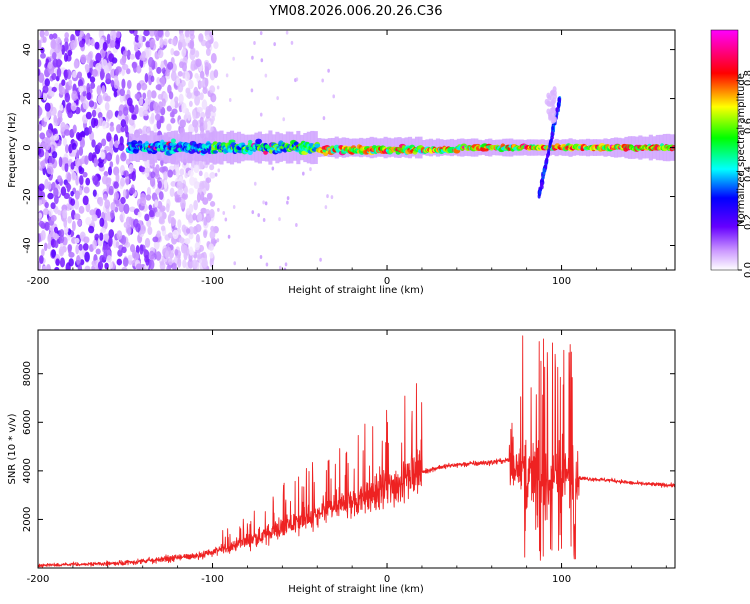 The image size is (750, 604). Describe the element at coordinates (724, 150) in the screenshot. I see `colorbar-gradient` at that location.